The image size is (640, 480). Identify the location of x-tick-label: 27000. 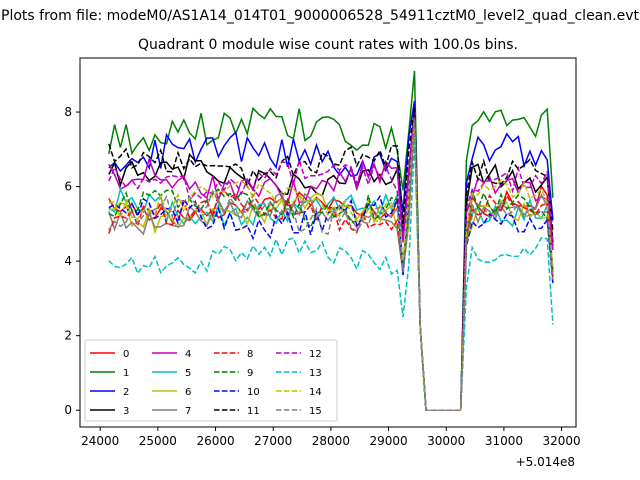
(273, 441).